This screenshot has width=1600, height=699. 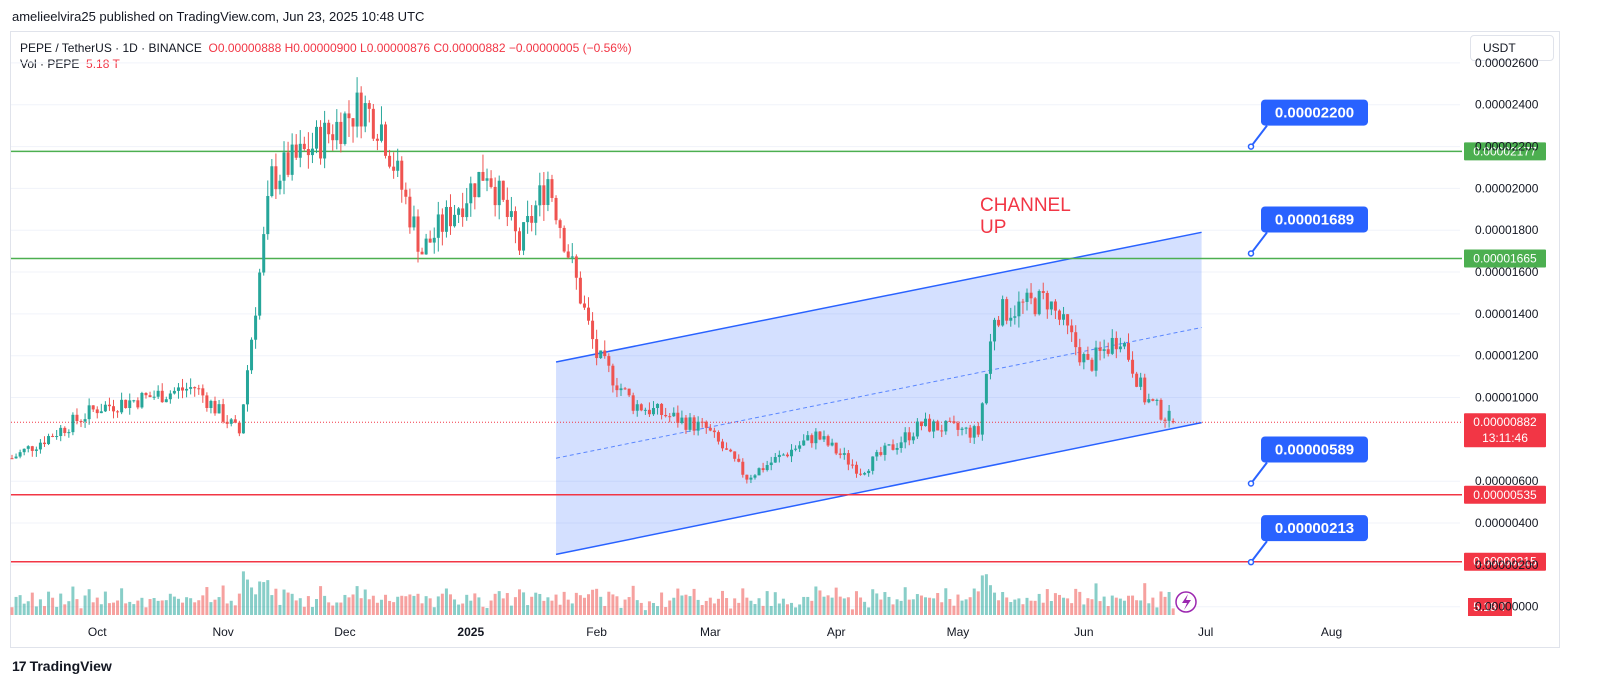 What do you see at coordinates (1490, 607) in the screenshot?
I see `volume-badge` at bounding box center [1490, 607].